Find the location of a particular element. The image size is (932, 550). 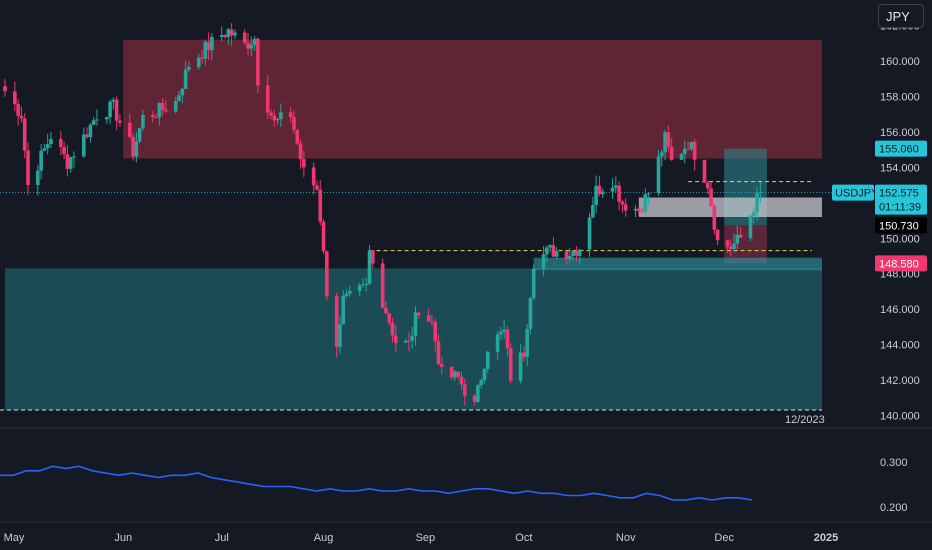

y-tick-label: 158.000 is located at coordinates (900, 98).